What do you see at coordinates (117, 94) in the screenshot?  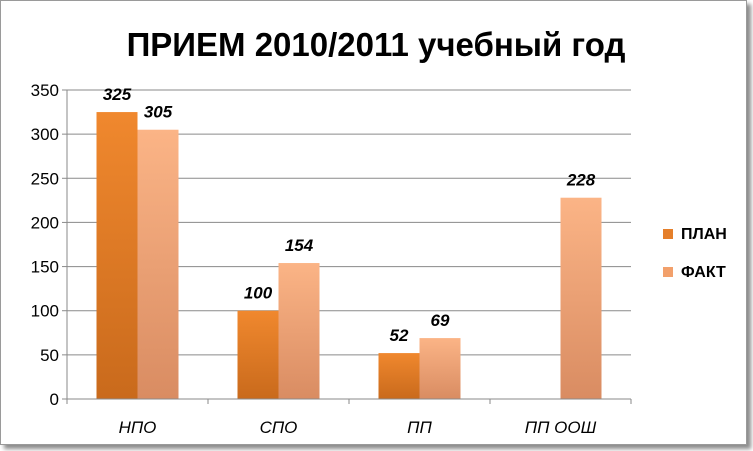 I see `data-label: 325` at bounding box center [117, 94].